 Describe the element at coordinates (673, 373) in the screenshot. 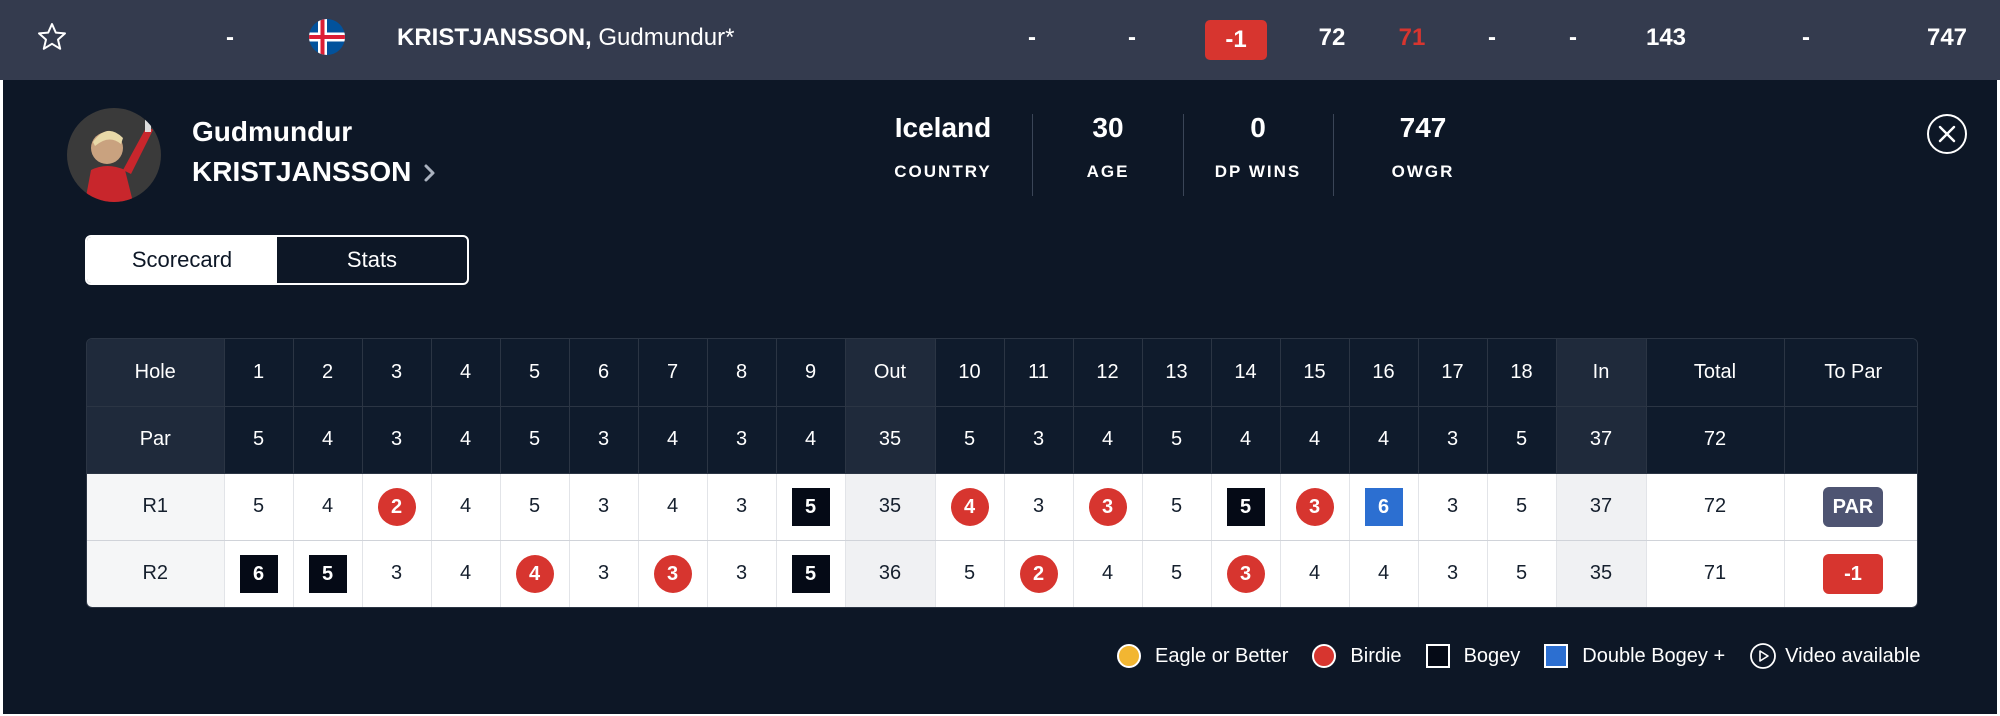

I see `hole-cell: 7` at that location.